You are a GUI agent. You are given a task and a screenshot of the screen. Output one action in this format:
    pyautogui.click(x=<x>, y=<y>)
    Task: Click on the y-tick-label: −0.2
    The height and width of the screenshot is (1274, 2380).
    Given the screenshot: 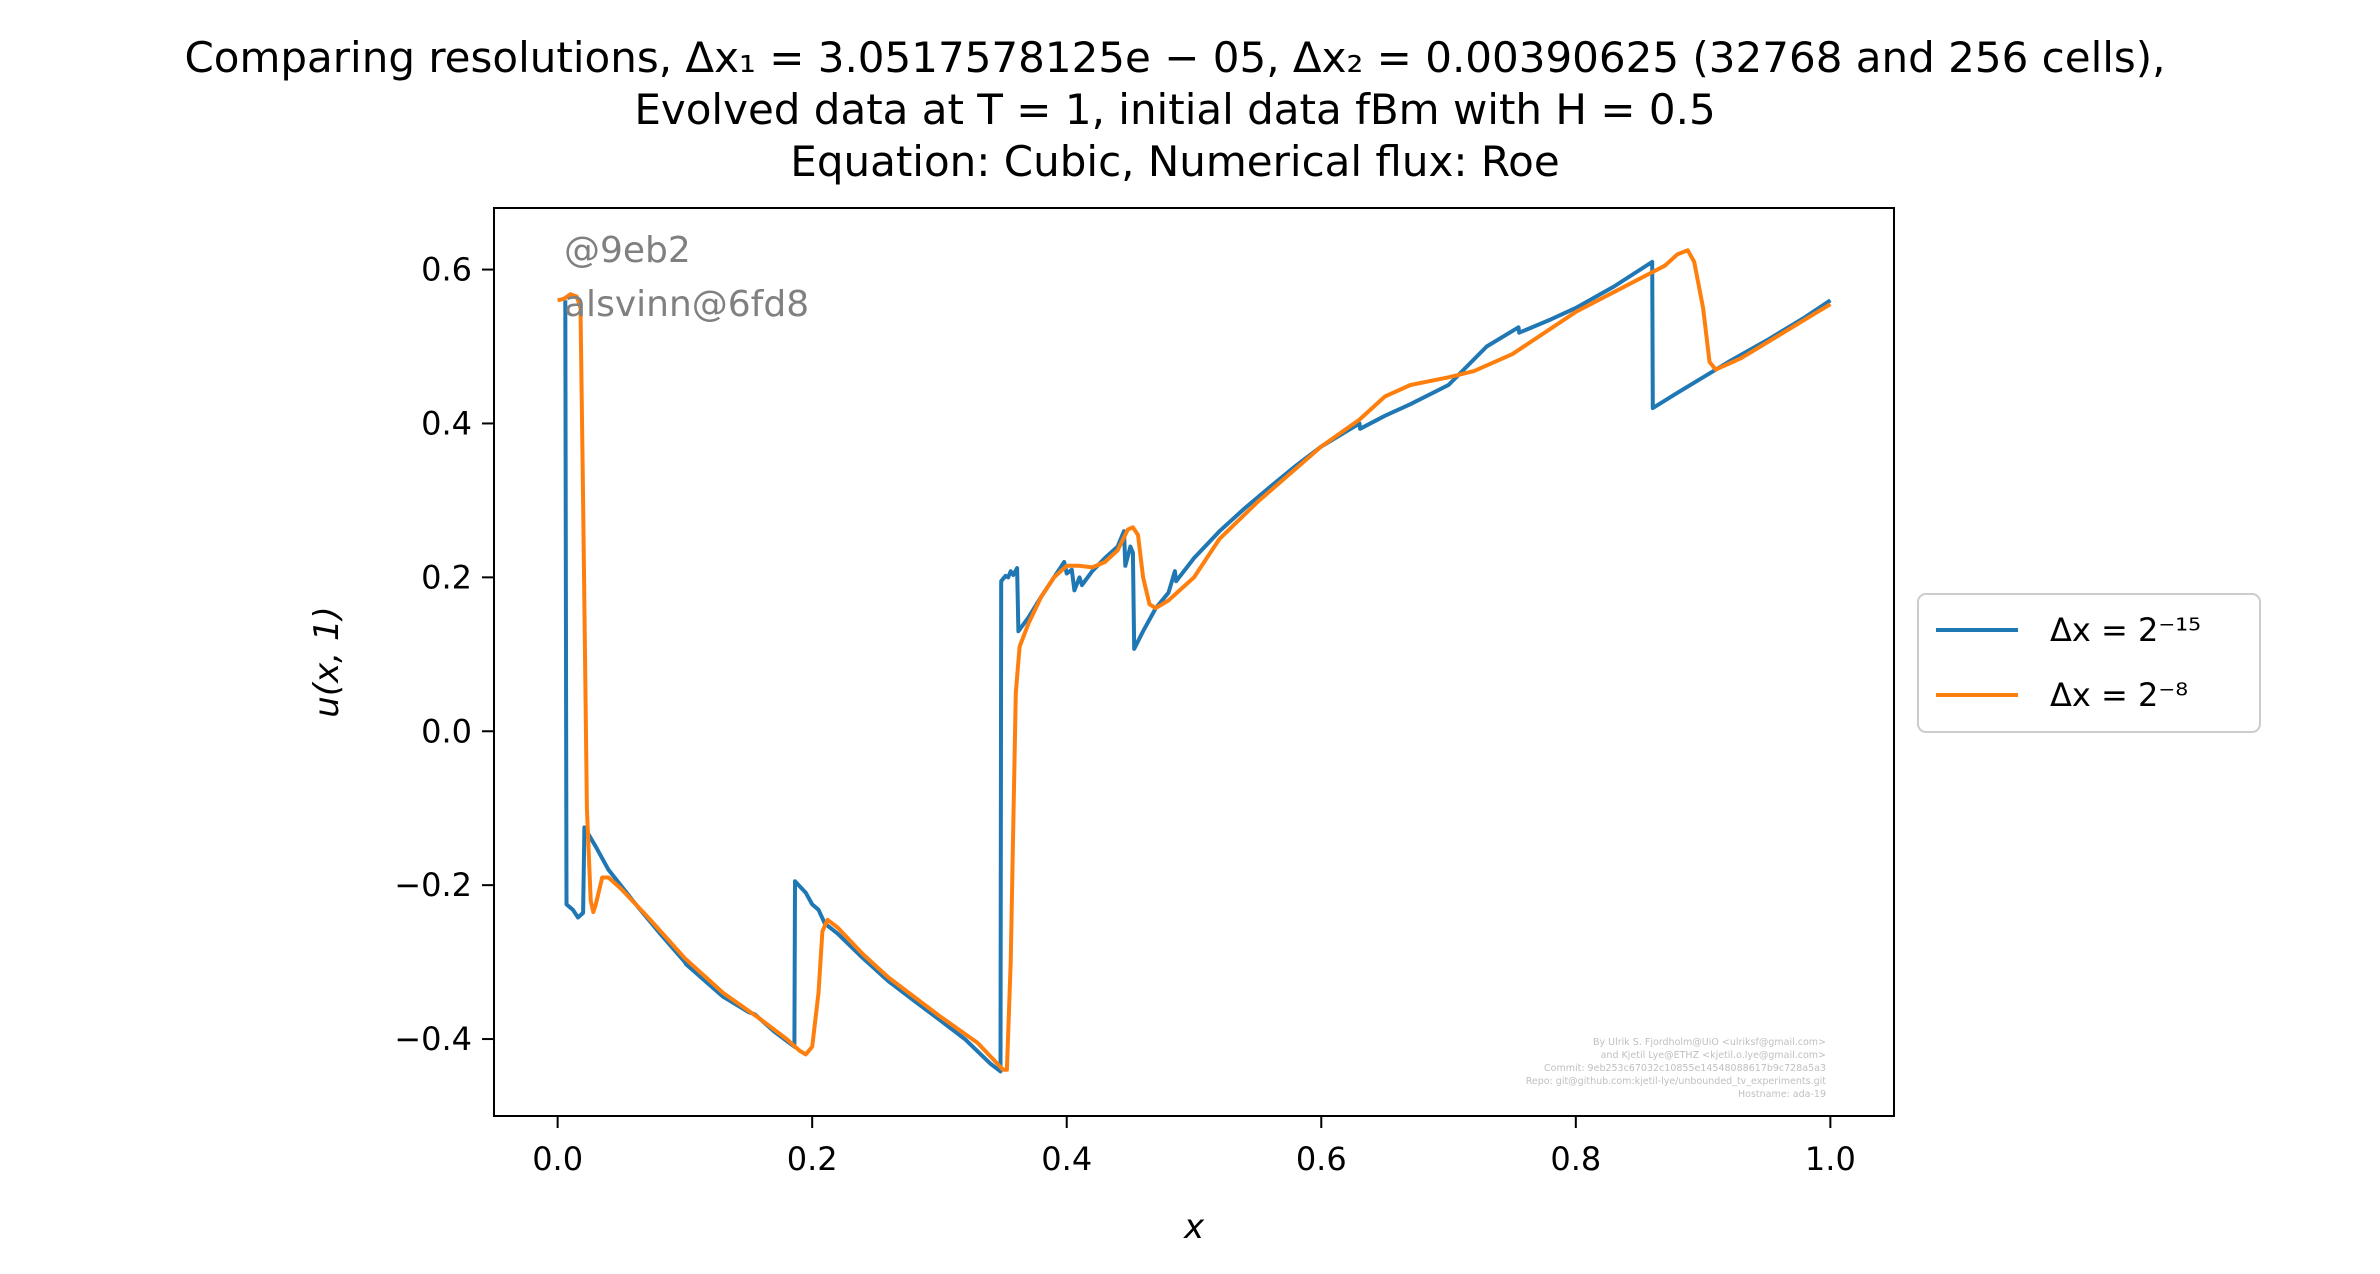 What is the action you would take?
    pyautogui.click(x=433, y=885)
    